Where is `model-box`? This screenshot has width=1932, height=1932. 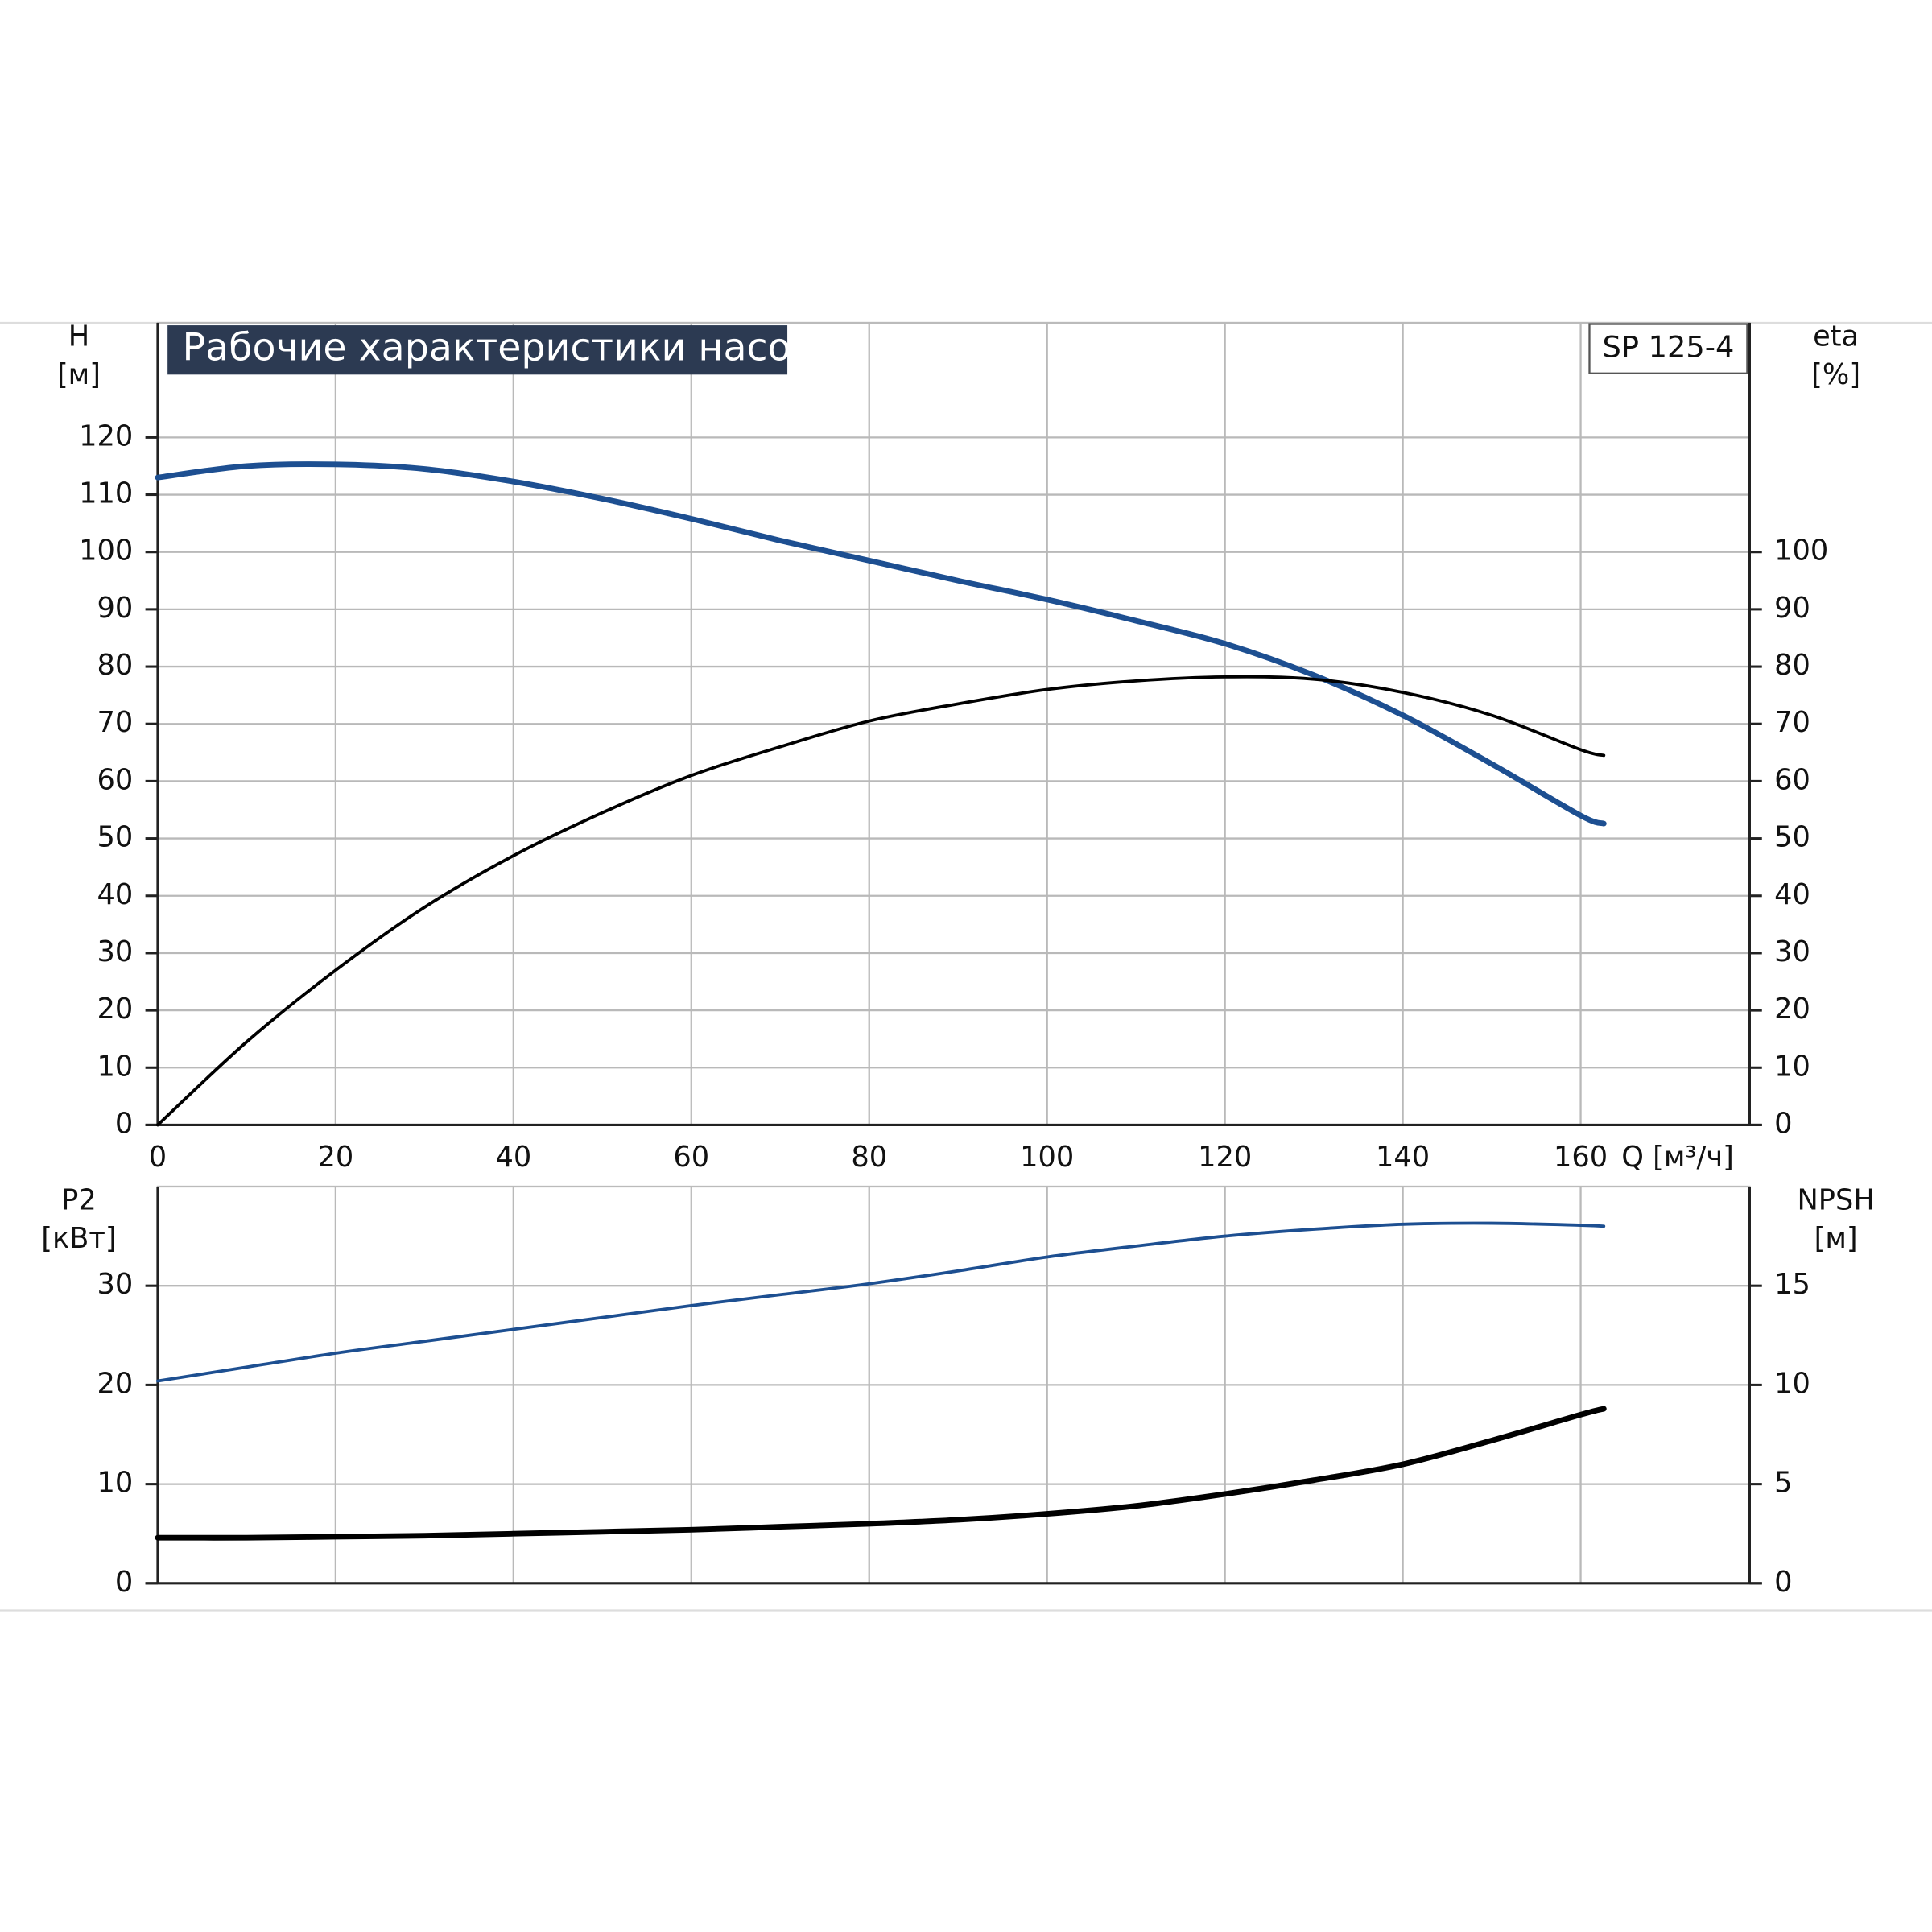 model-box is located at coordinates (1668, 348).